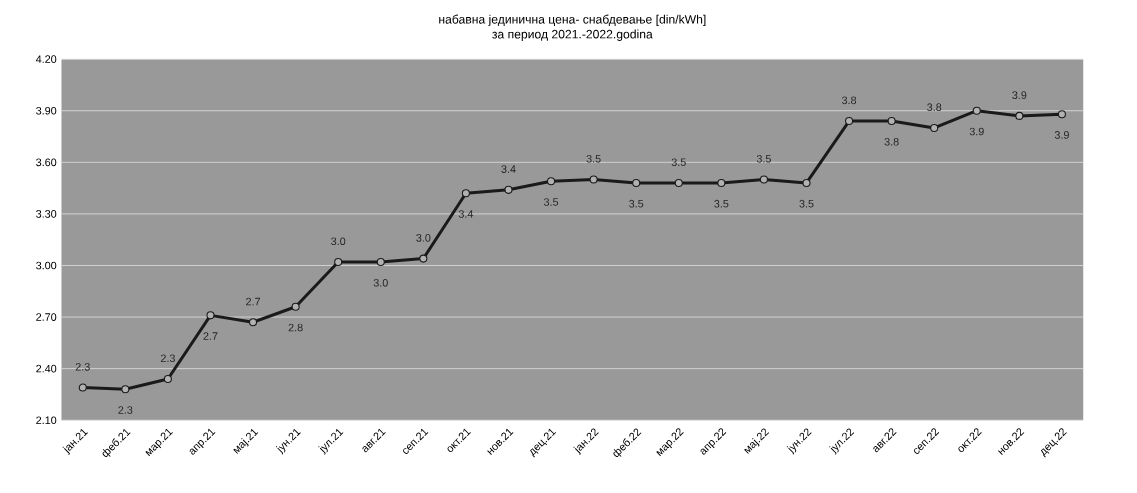 This screenshot has height=493, width=1137. I want to click on y-tick-label: 3.60, so click(46, 162).